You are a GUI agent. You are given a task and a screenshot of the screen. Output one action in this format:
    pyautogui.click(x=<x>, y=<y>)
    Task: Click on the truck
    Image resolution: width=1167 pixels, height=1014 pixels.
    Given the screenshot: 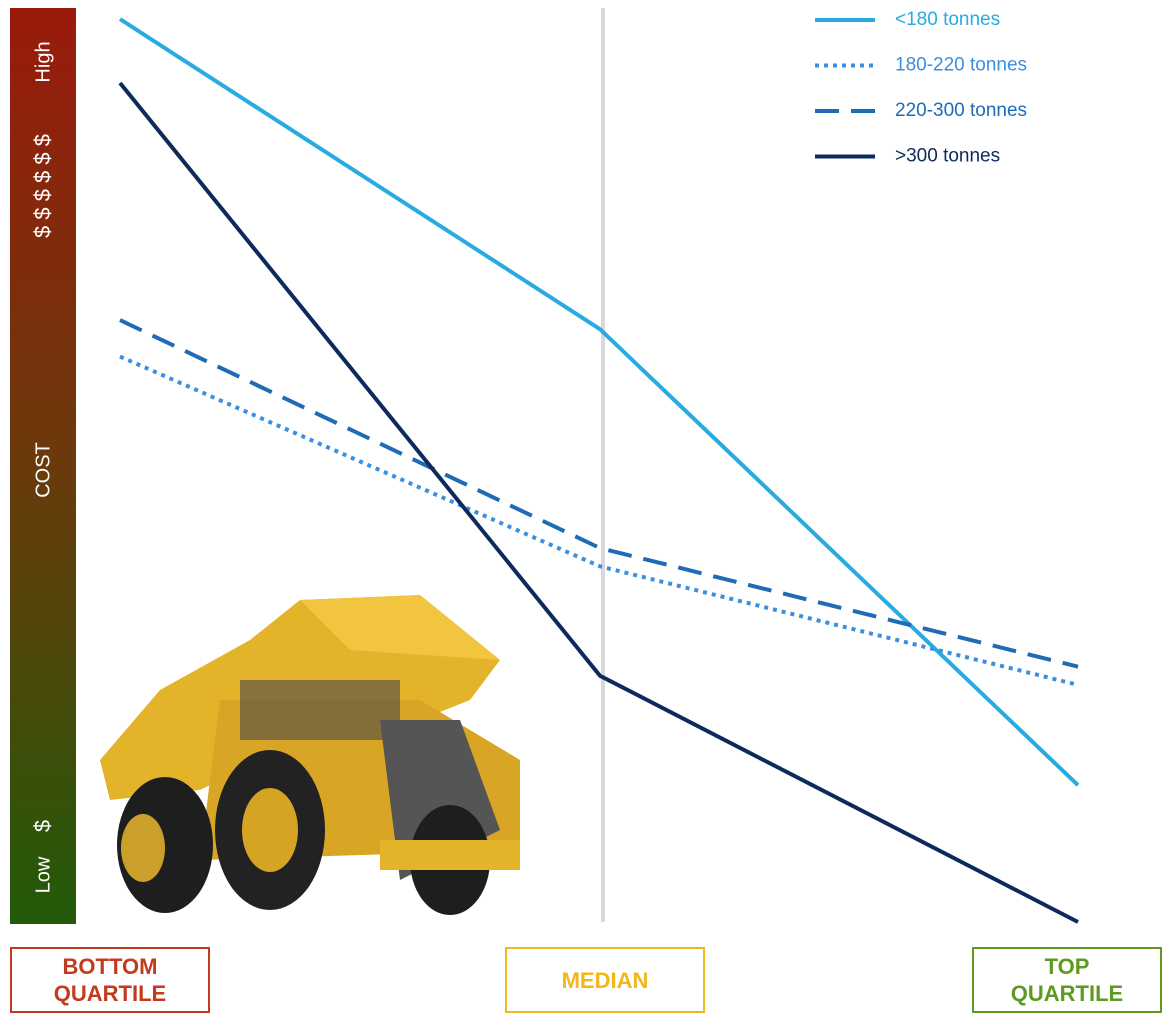 What is the action you would take?
    pyautogui.click(x=310, y=755)
    